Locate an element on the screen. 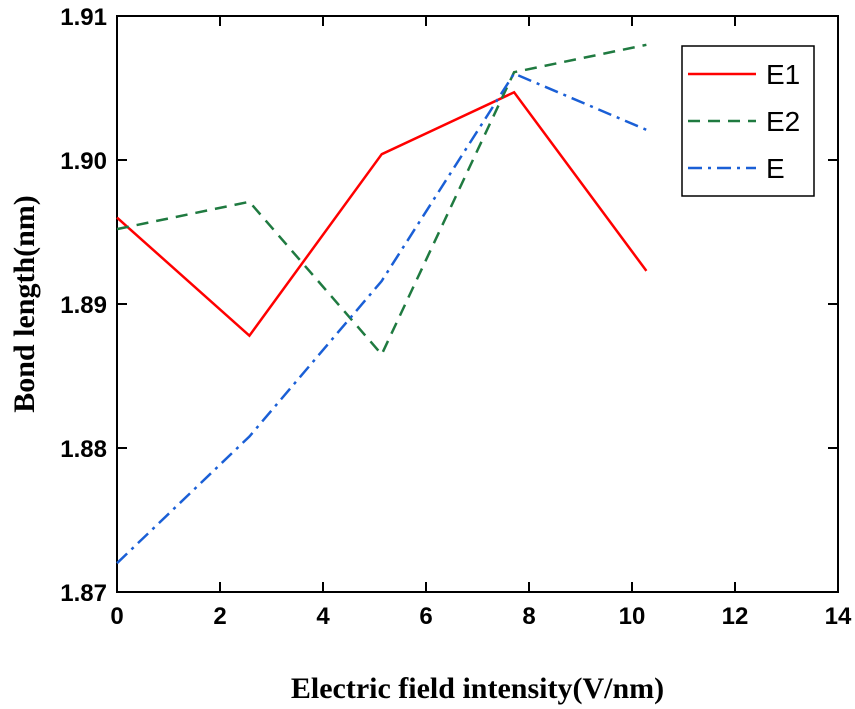 The width and height of the screenshot is (855, 709). legend-label-e: E is located at coordinates (775, 168).